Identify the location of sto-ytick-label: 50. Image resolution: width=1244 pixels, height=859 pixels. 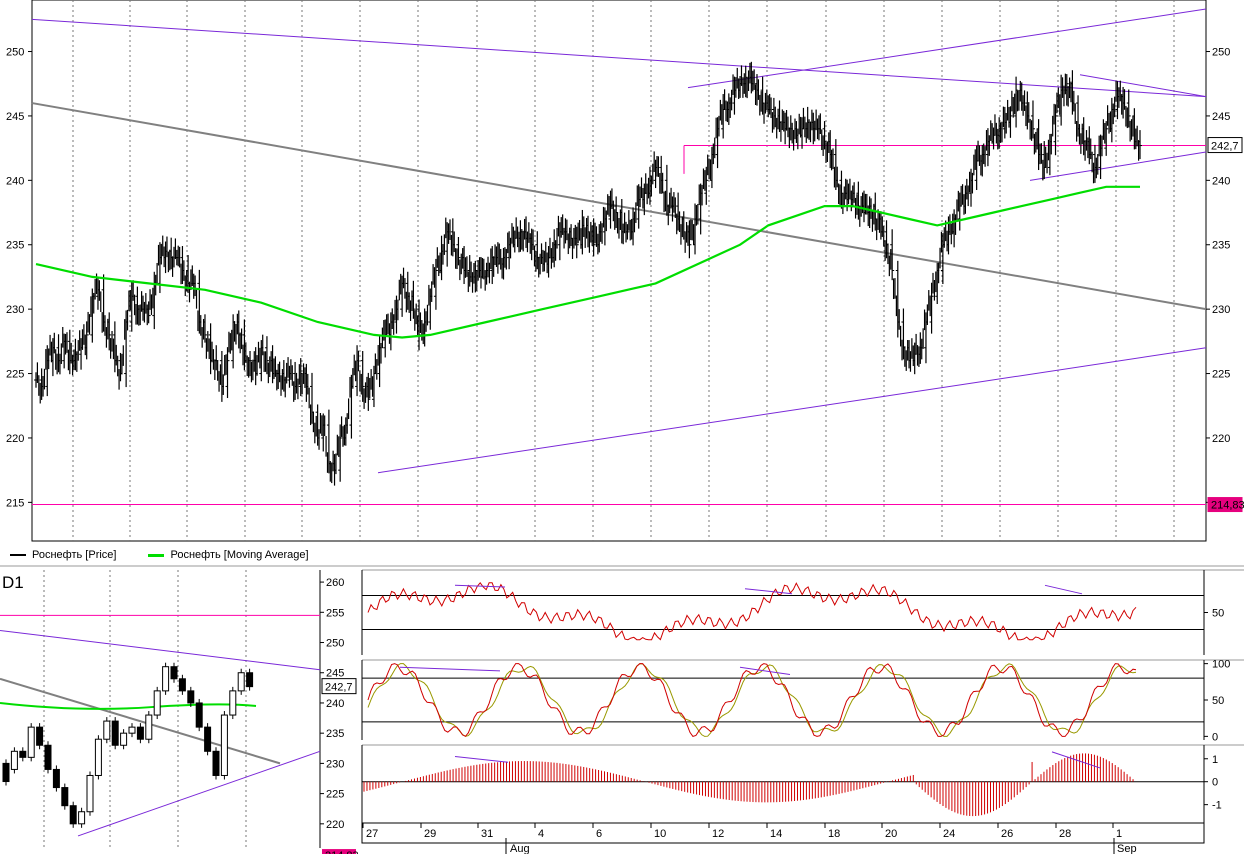
(1218, 701).